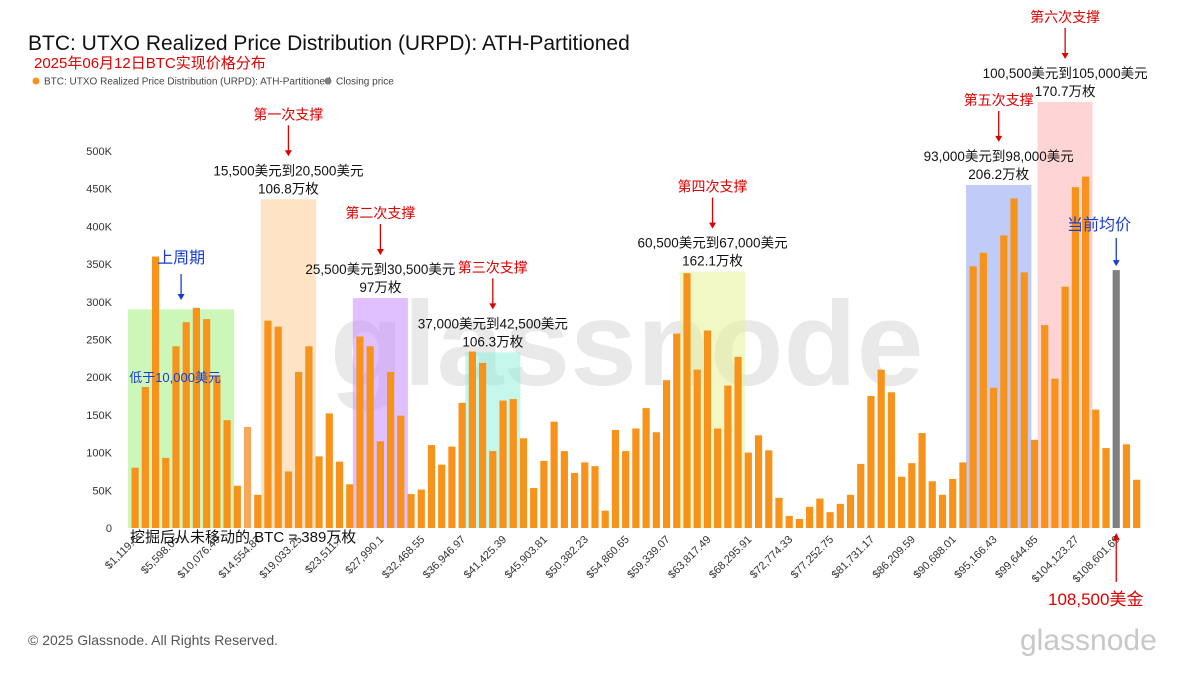  I want to click on zone-arrow-4-head, so click(493, 306).